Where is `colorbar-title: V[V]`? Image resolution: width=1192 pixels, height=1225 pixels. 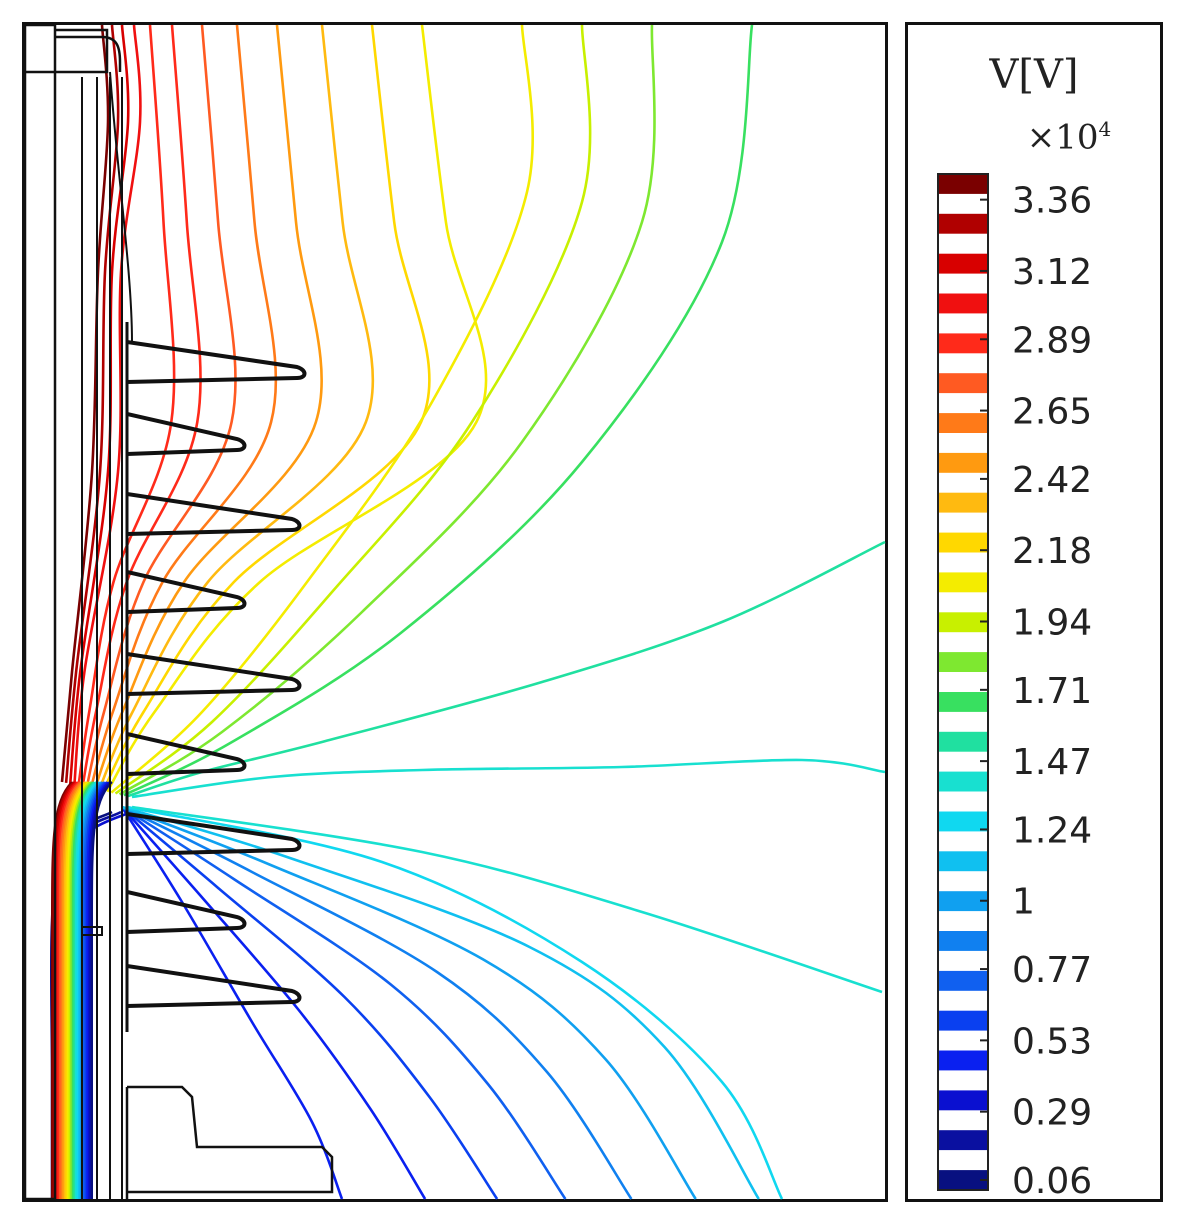
colorbar-title: V[V] is located at coordinates (1034, 75).